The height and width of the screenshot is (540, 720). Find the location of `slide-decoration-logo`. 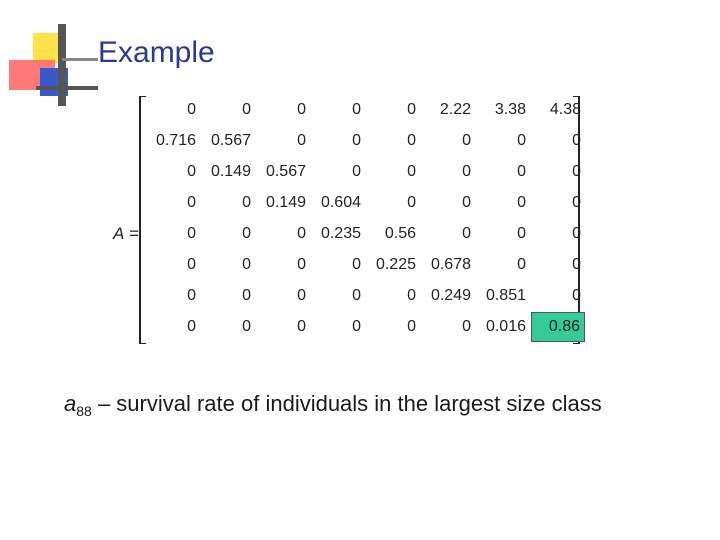

slide-decoration-logo is located at coordinates (53, 65).